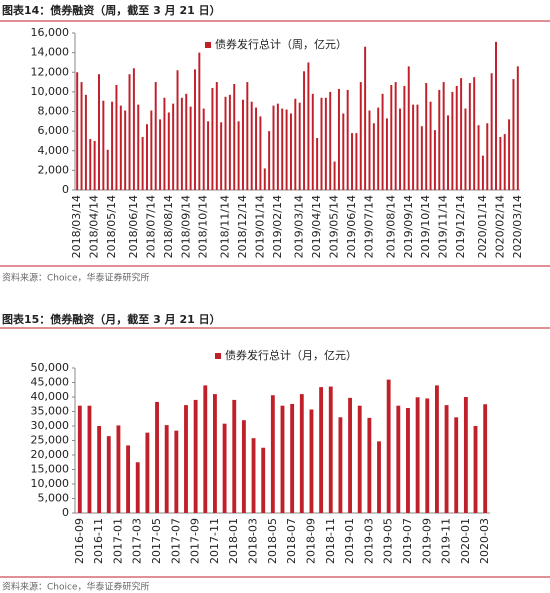  Describe the element at coordinates (50, 52) in the screenshot. I see `y-tick-label: 14,000` at that location.